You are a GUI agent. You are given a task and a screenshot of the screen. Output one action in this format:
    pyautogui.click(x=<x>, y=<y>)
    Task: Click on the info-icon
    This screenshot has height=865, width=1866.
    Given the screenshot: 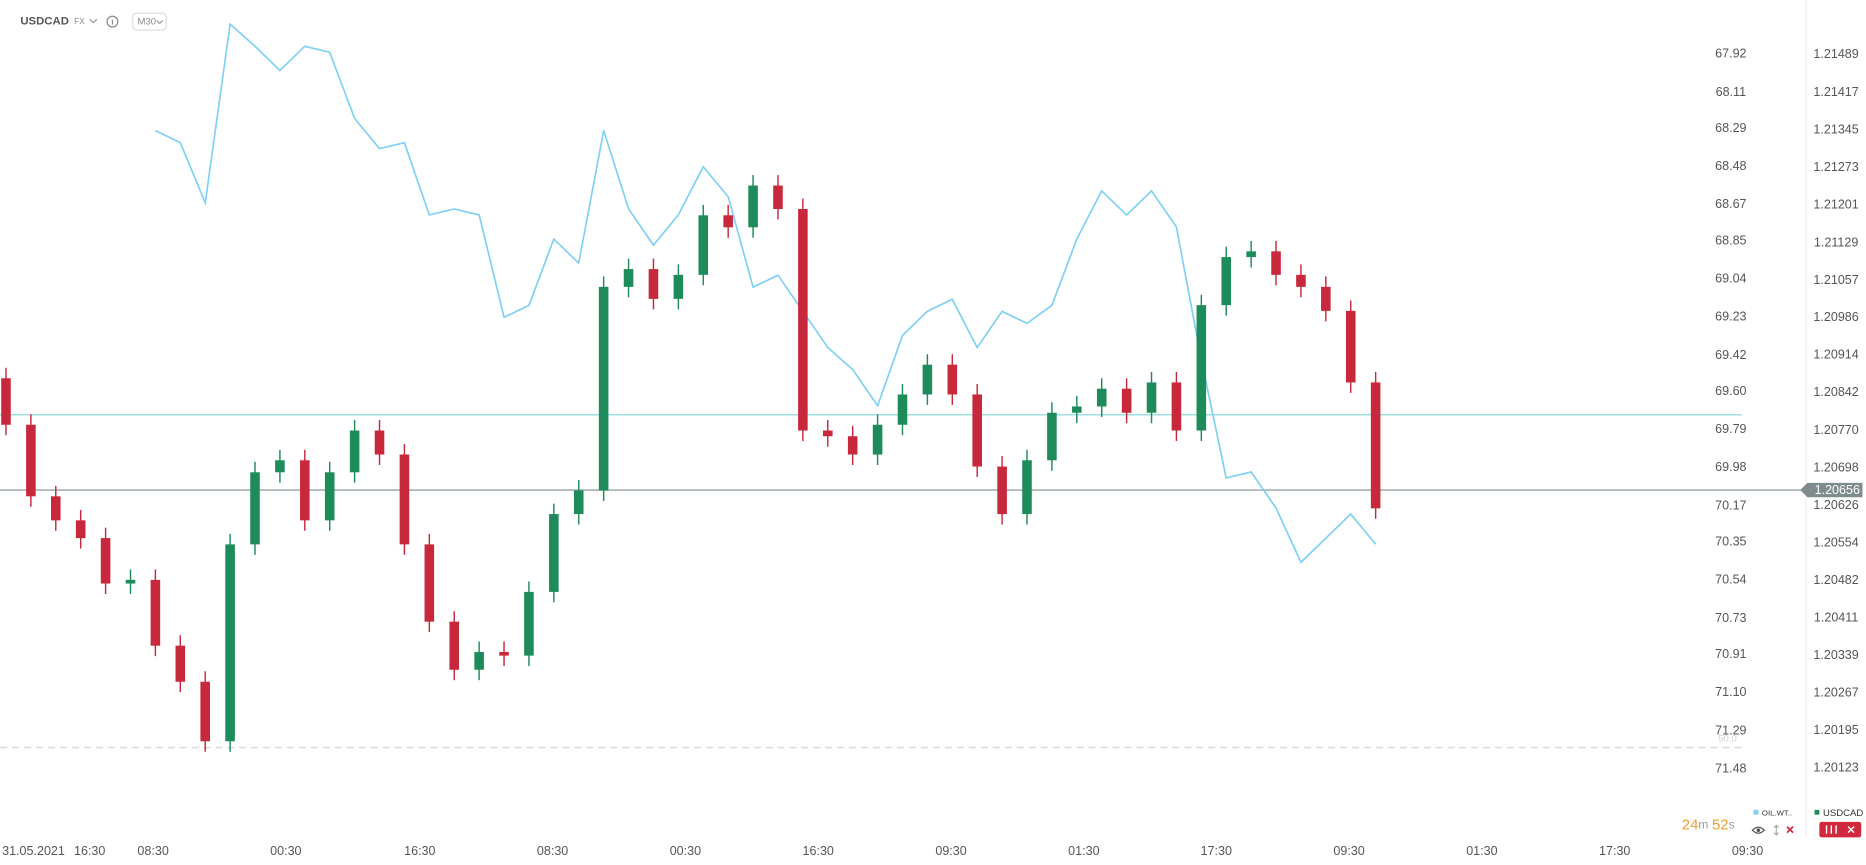 What is the action you would take?
    pyautogui.click(x=112, y=21)
    